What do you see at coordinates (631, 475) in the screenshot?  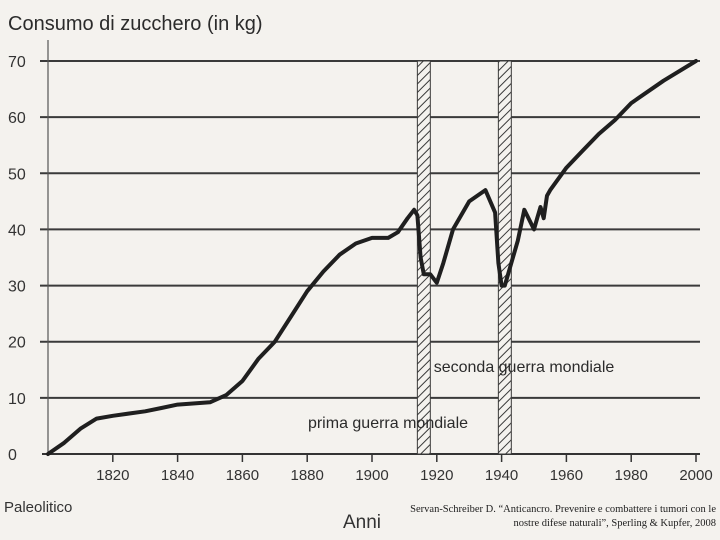 I see `x-tick-label: 1980` at bounding box center [631, 475].